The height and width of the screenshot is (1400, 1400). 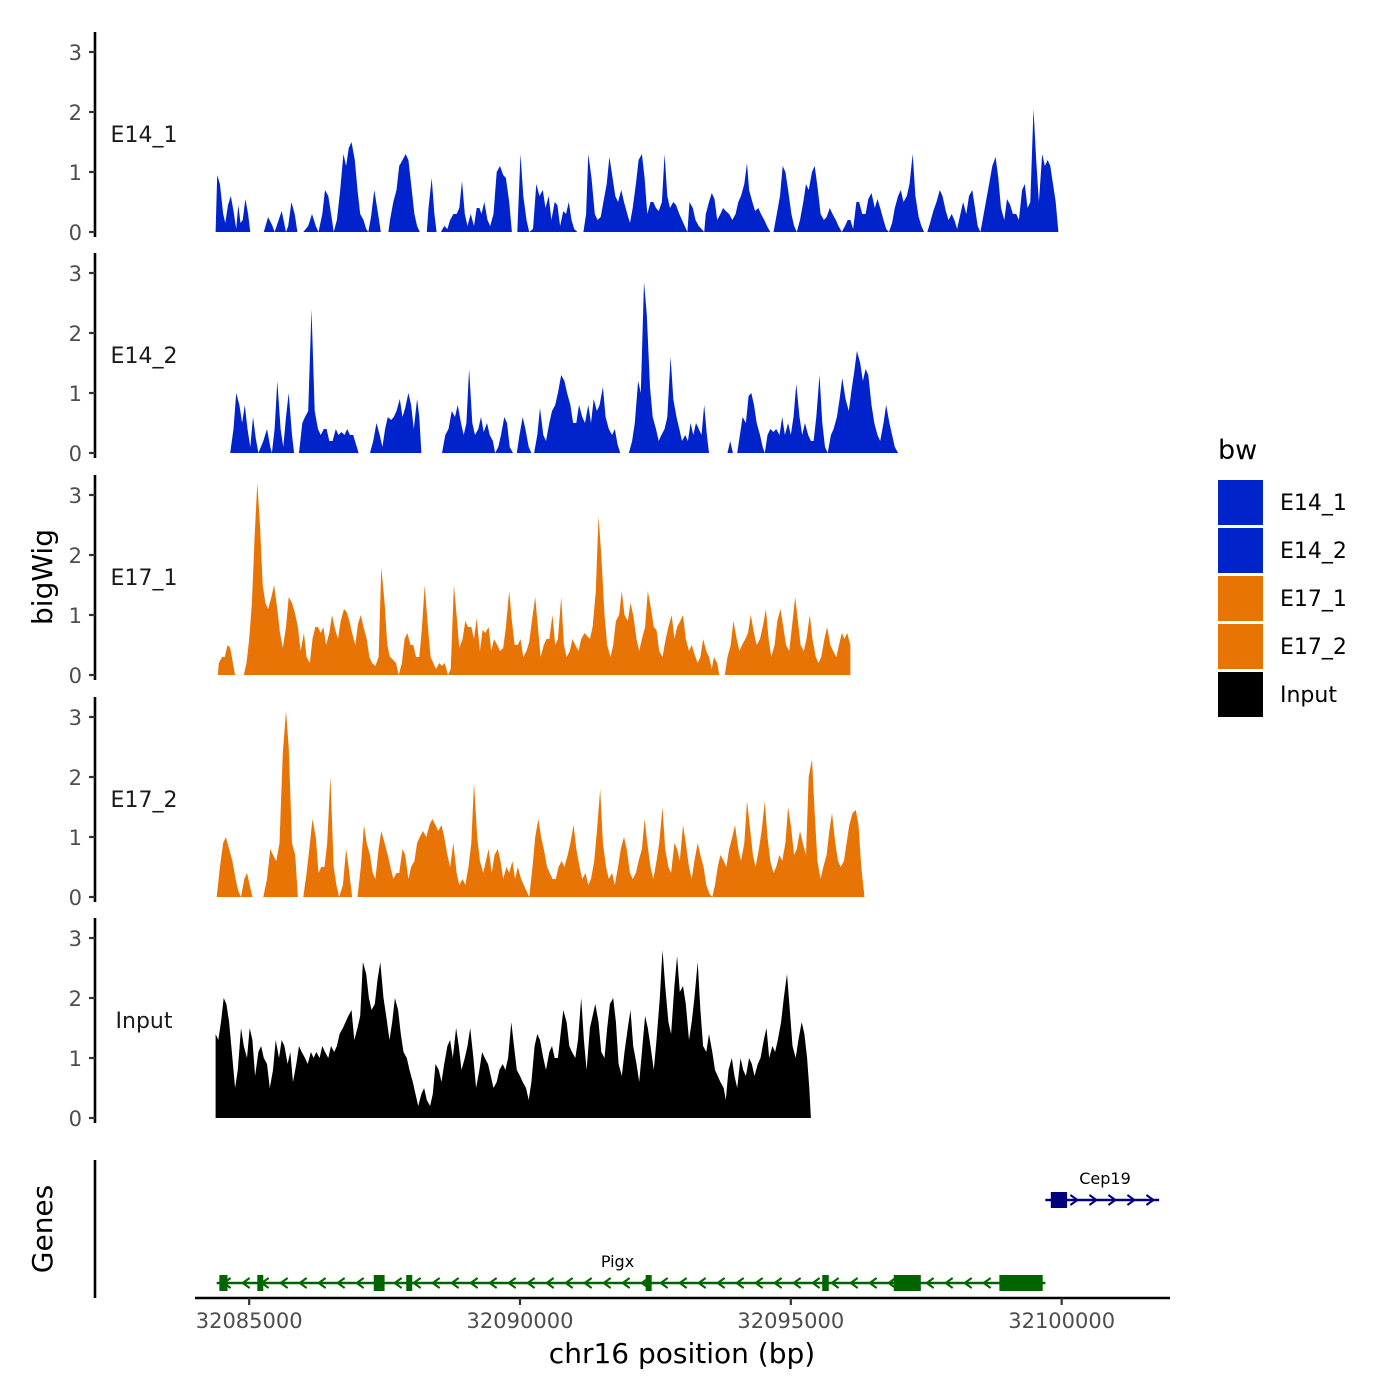 I want to click on x-tick-label: 32095000, so click(x=790, y=1321).